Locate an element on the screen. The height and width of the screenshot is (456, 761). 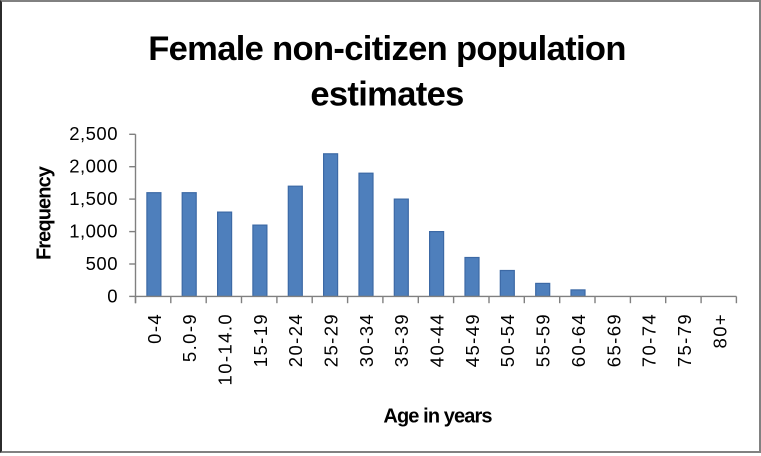
svg-text: 0 is located at coordinates (112, 295).